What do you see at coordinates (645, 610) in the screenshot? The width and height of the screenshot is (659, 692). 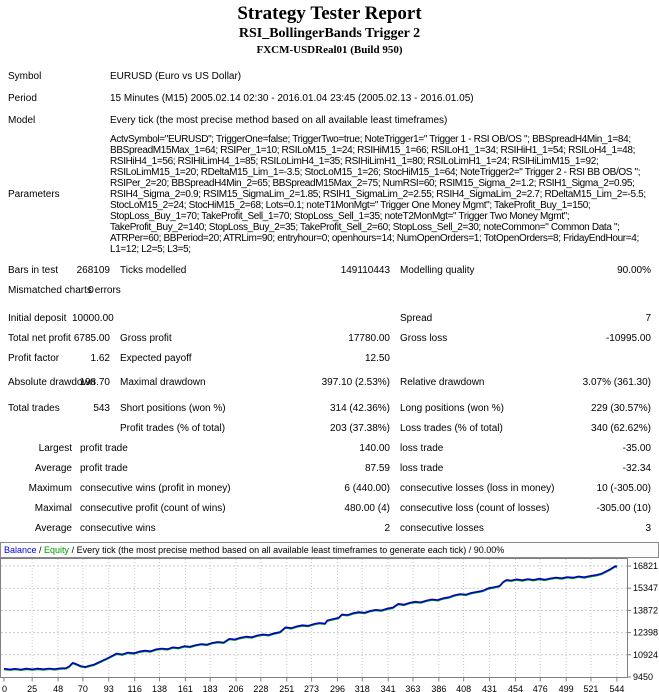 I see `y-axis-tick-label: 13872` at bounding box center [645, 610].